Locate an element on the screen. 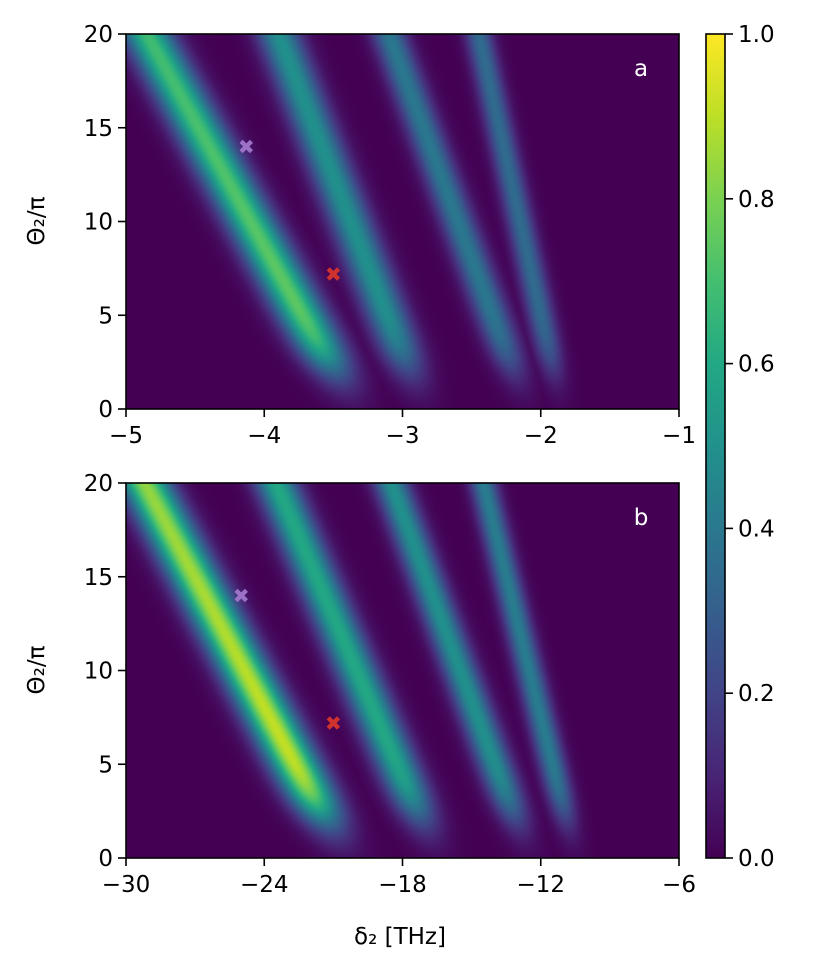 Image resolution: width=821 pixels, height=974 pixels. y-ticks-b: 0 5 10 15 20 is located at coordinates (105, 671).